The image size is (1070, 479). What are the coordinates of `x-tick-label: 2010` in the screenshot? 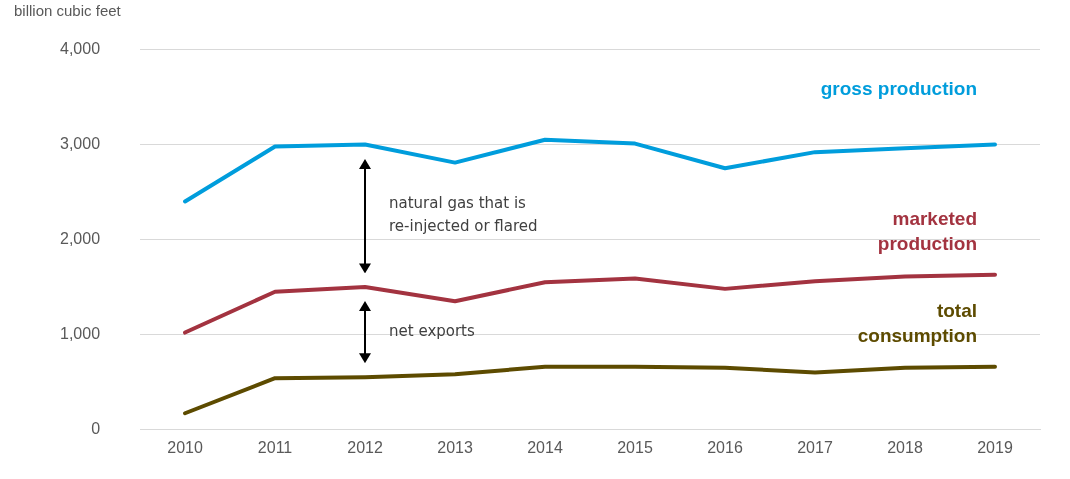 It's located at (185, 448).